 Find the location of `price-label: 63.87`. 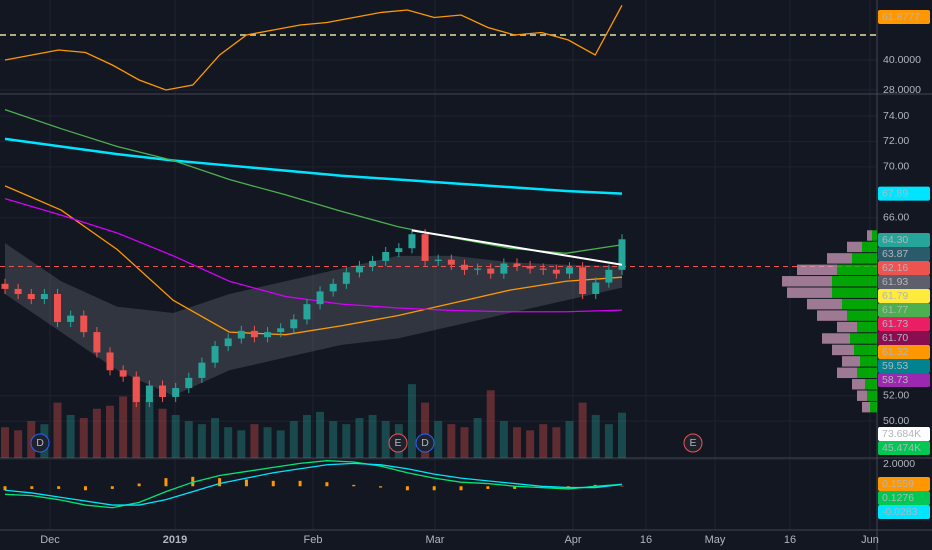

price-label: 63.87 is located at coordinates (895, 254).